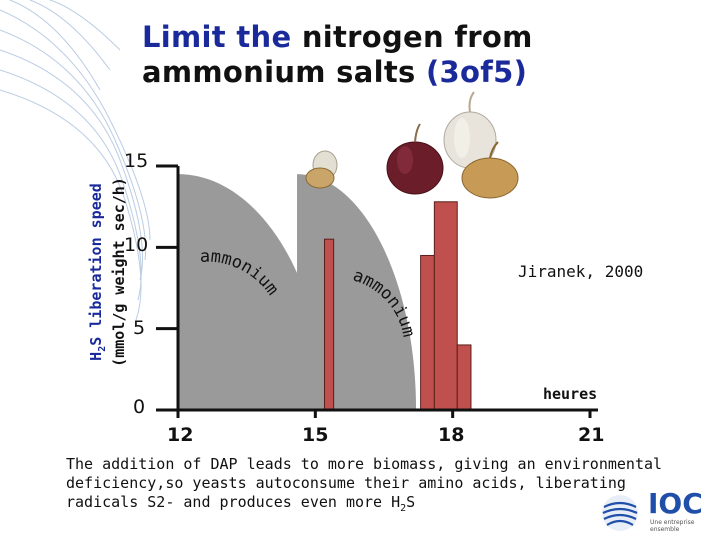 The width and height of the screenshot is (720, 540). Describe the element at coordinates (180, 435) in the screenshot. I see `x-tick-label: 12` at that location.